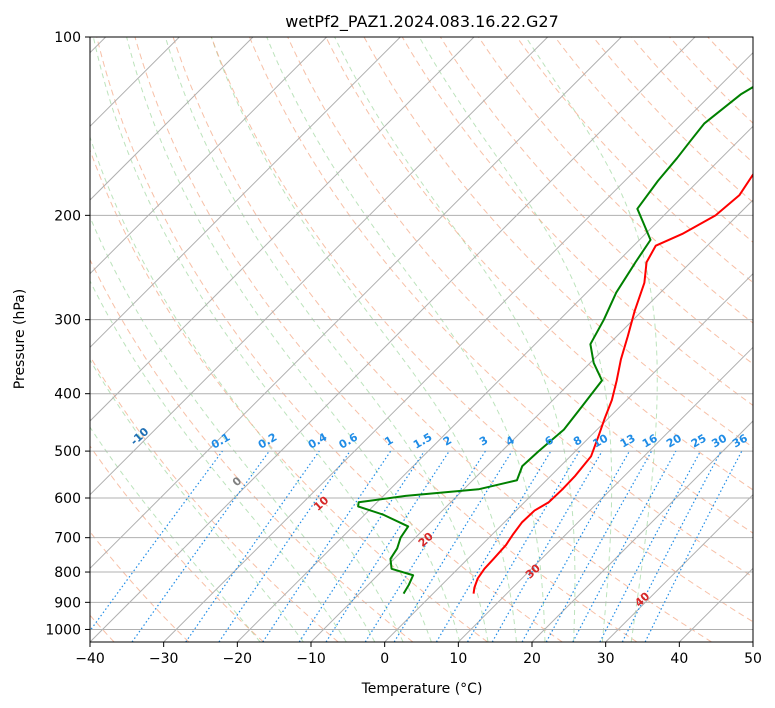  Describe the element at coordinates (422, 689) in the screenshot. I see `x-axis-label: Temperature (°C)` at that location.